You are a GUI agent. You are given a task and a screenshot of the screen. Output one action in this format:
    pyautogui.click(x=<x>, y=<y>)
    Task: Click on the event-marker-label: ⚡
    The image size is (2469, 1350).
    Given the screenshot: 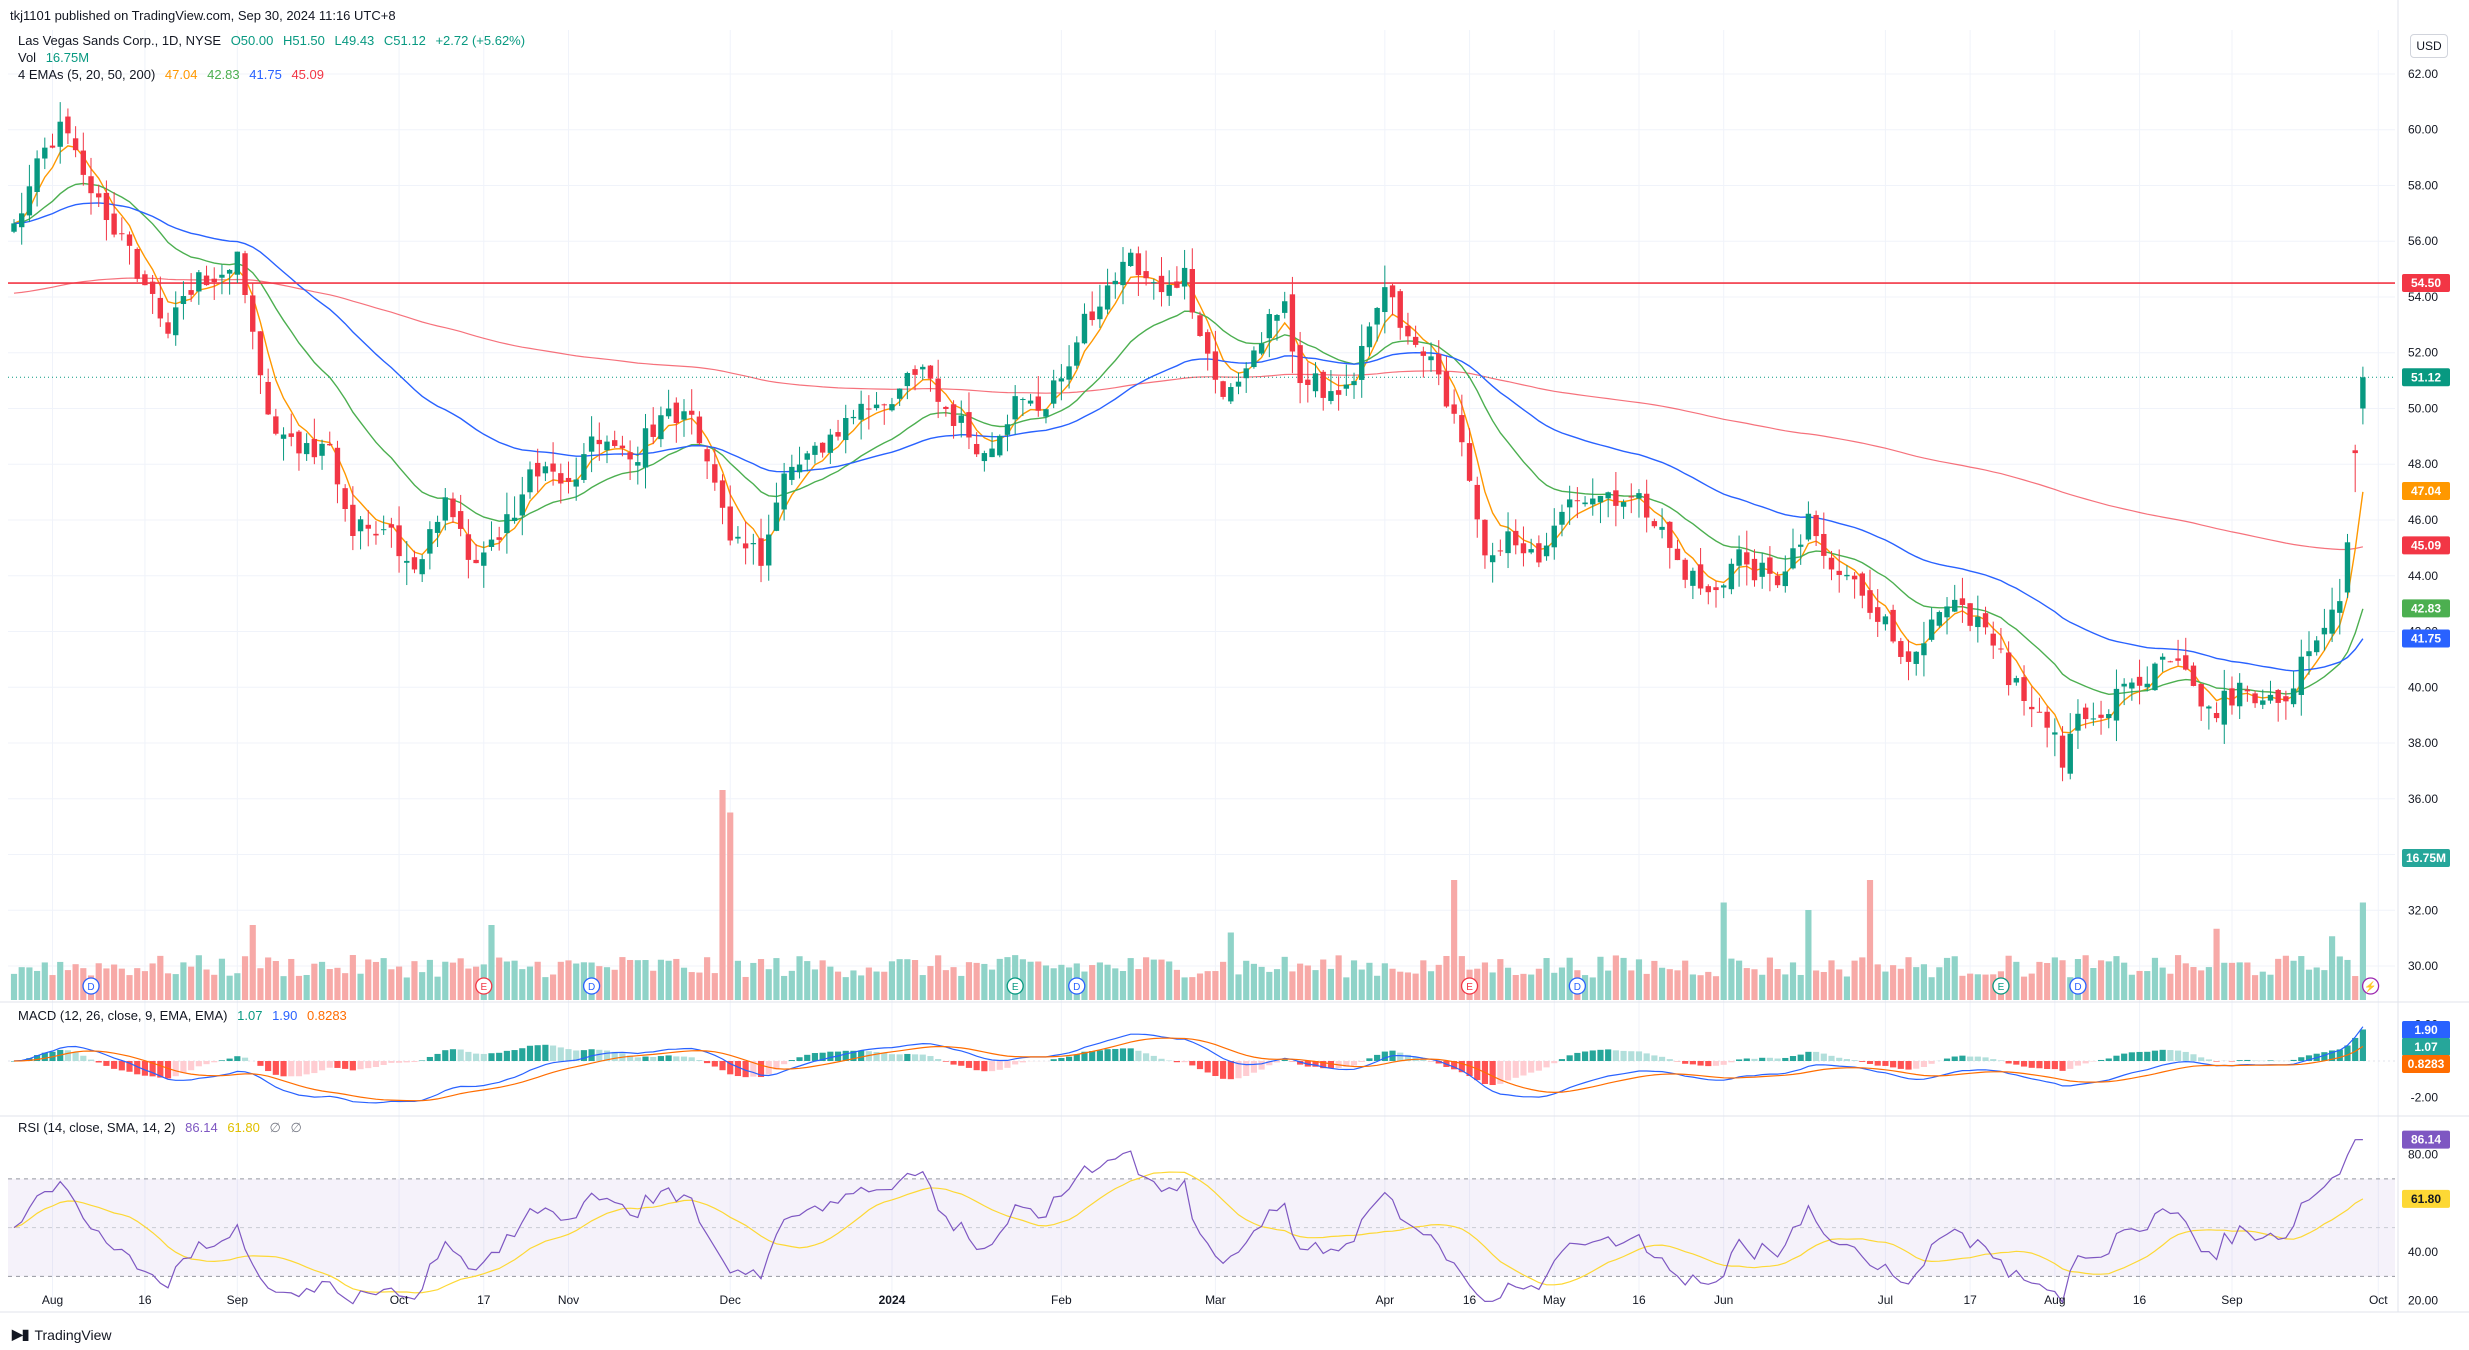 What is the action you would take?
    pyautogui.click(x=2370, y=986)
    